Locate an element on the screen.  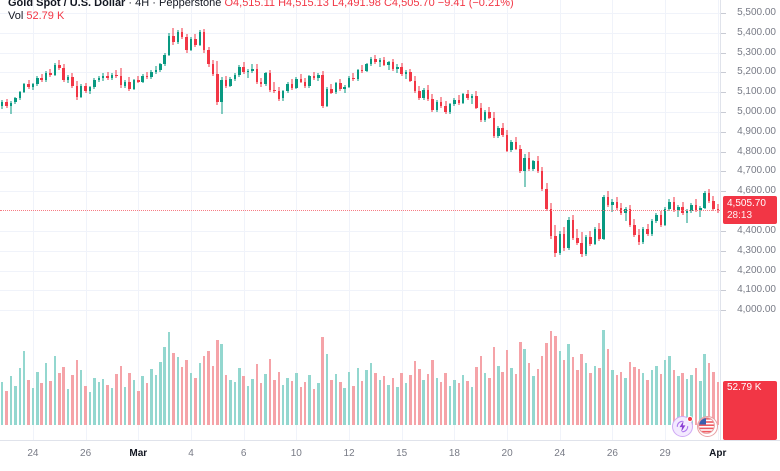
price-tick-label: 4,000.00 is located at coordinates (756, 310).